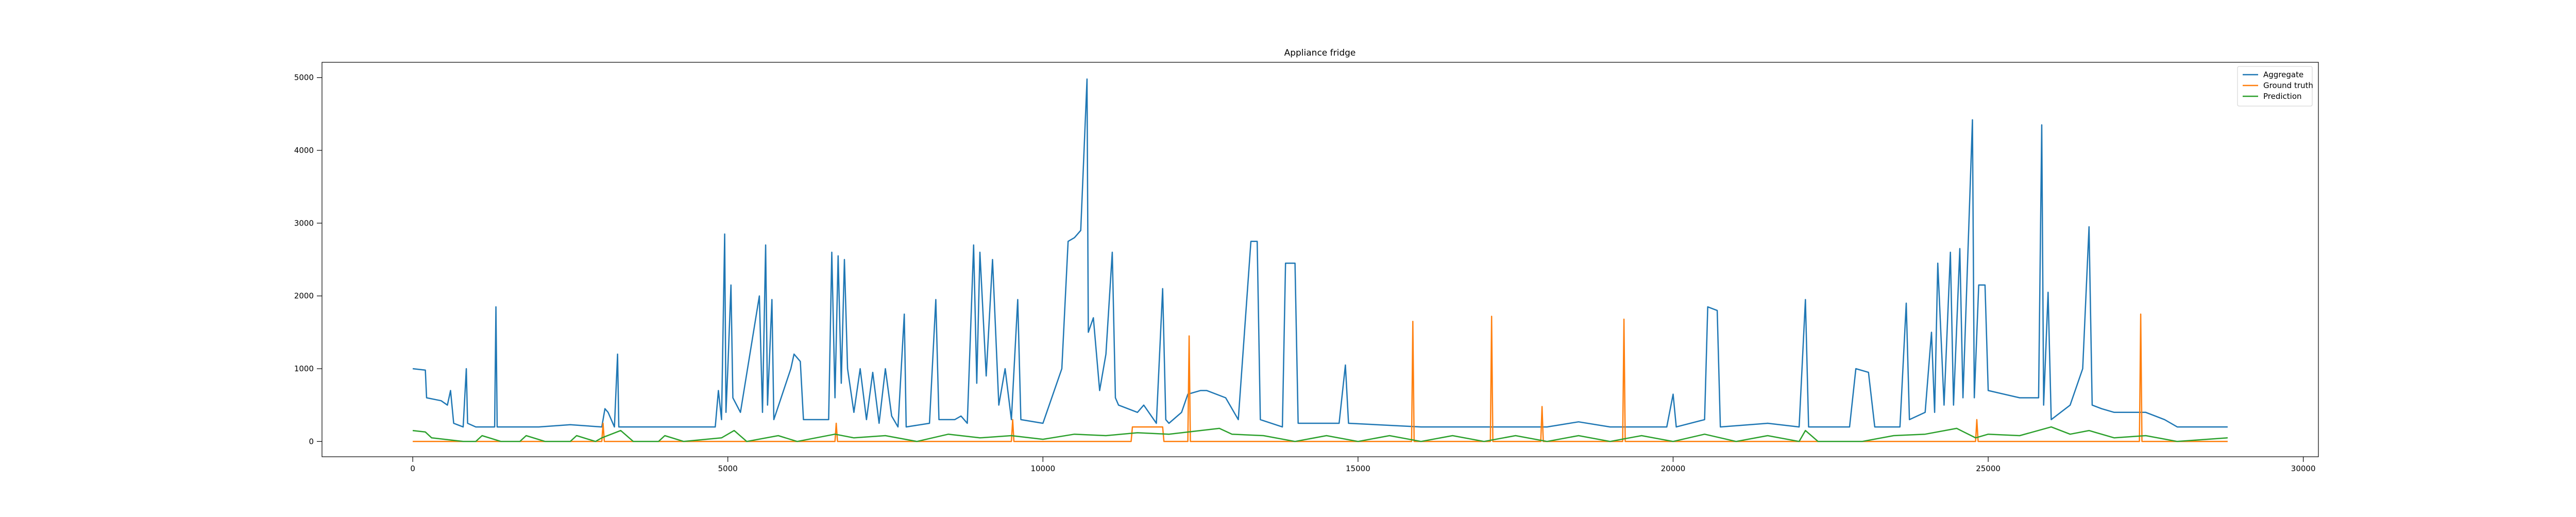 Image resolution: width=2576 pixels, height=517 pixels. Describe the element at coordinates (304, 368) in the screenshot. I see `y-tick-label: 1000` at that location.